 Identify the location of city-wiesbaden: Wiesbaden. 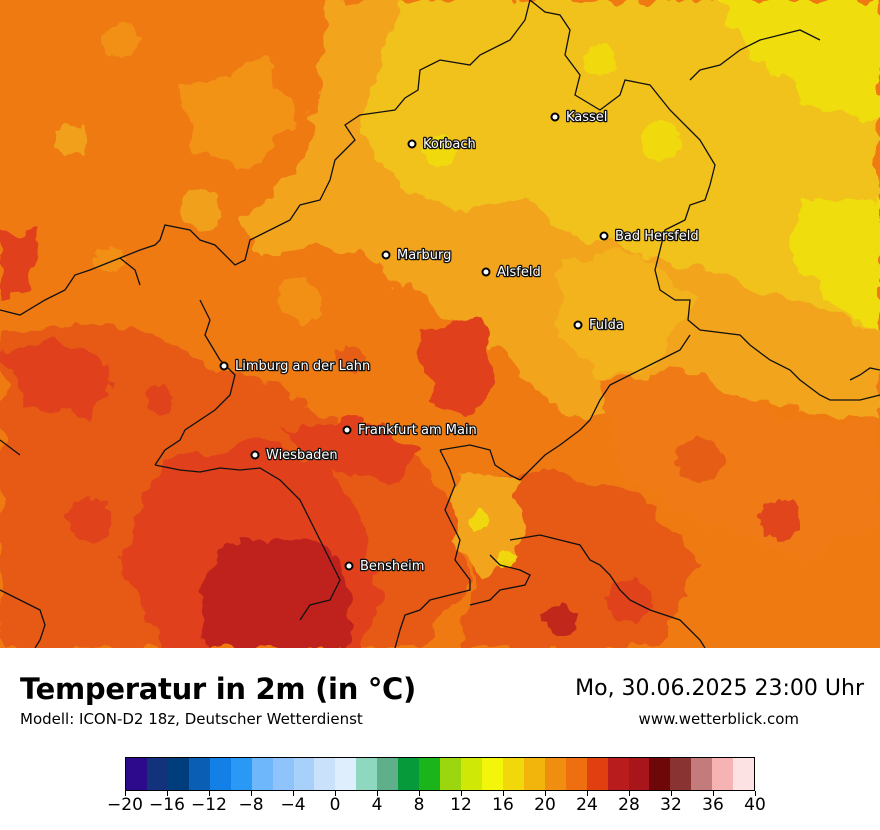
(294, 455).